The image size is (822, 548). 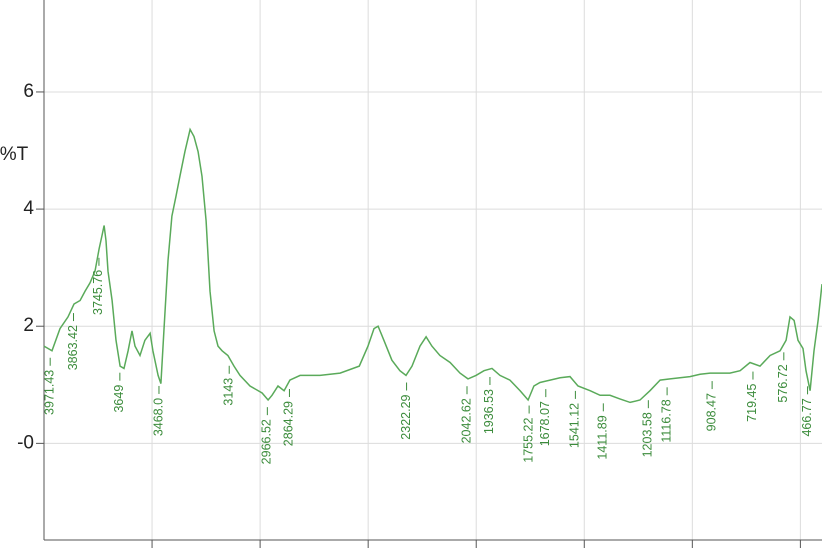 I want to click on peak-label: 466.77, so click(x=807, y=417).